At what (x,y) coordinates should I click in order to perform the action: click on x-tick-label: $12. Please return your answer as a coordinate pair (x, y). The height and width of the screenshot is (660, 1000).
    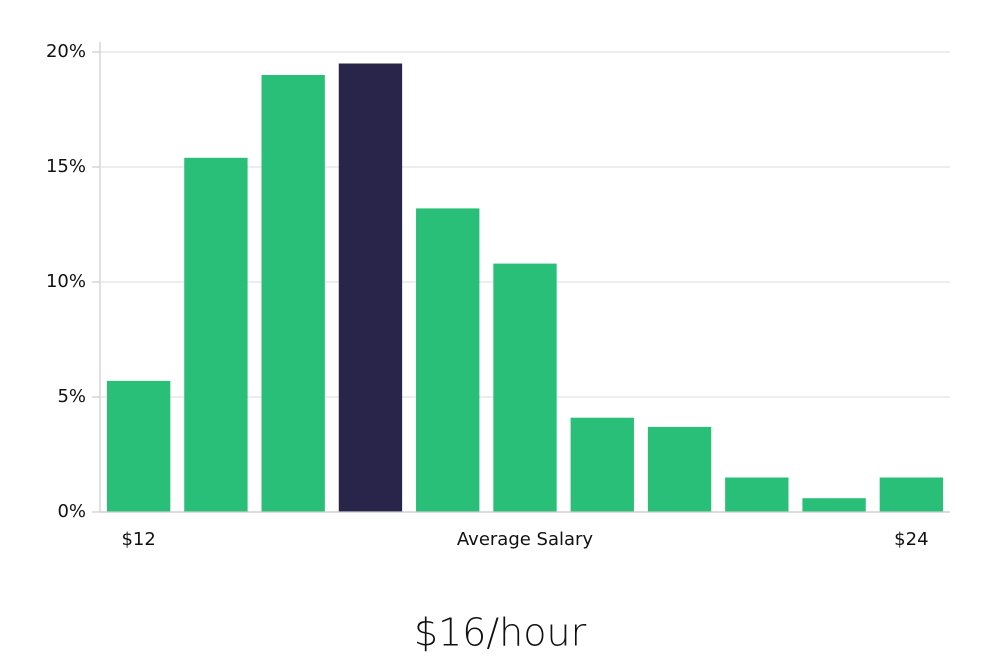
    Looking at the image, I should click on (138, 539).